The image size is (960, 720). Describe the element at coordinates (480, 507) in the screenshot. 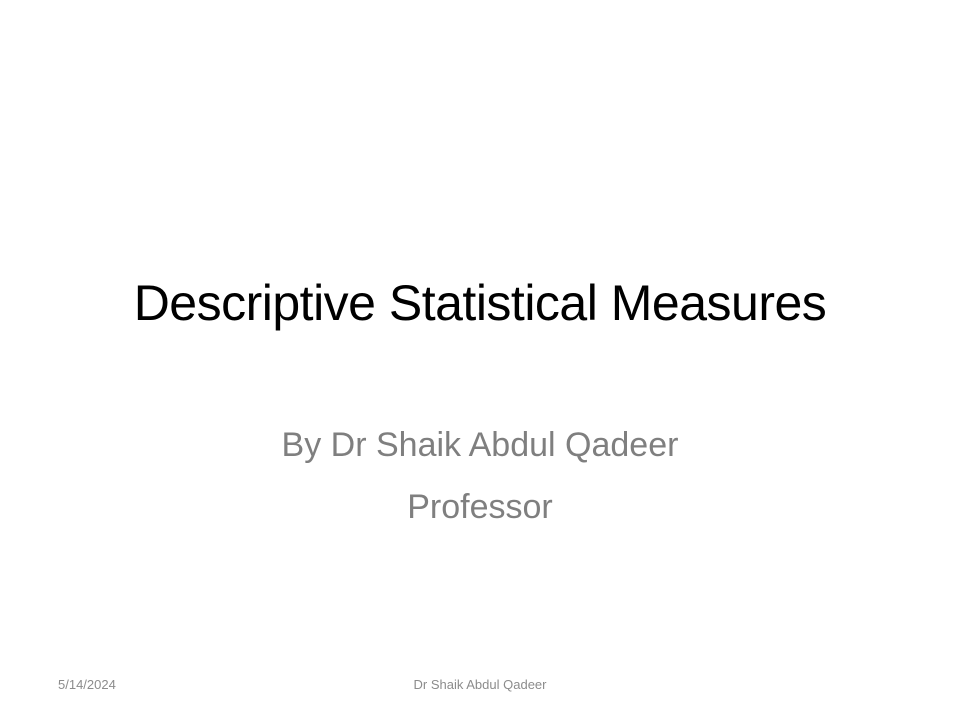

I see `role-line: Professor` at that location.